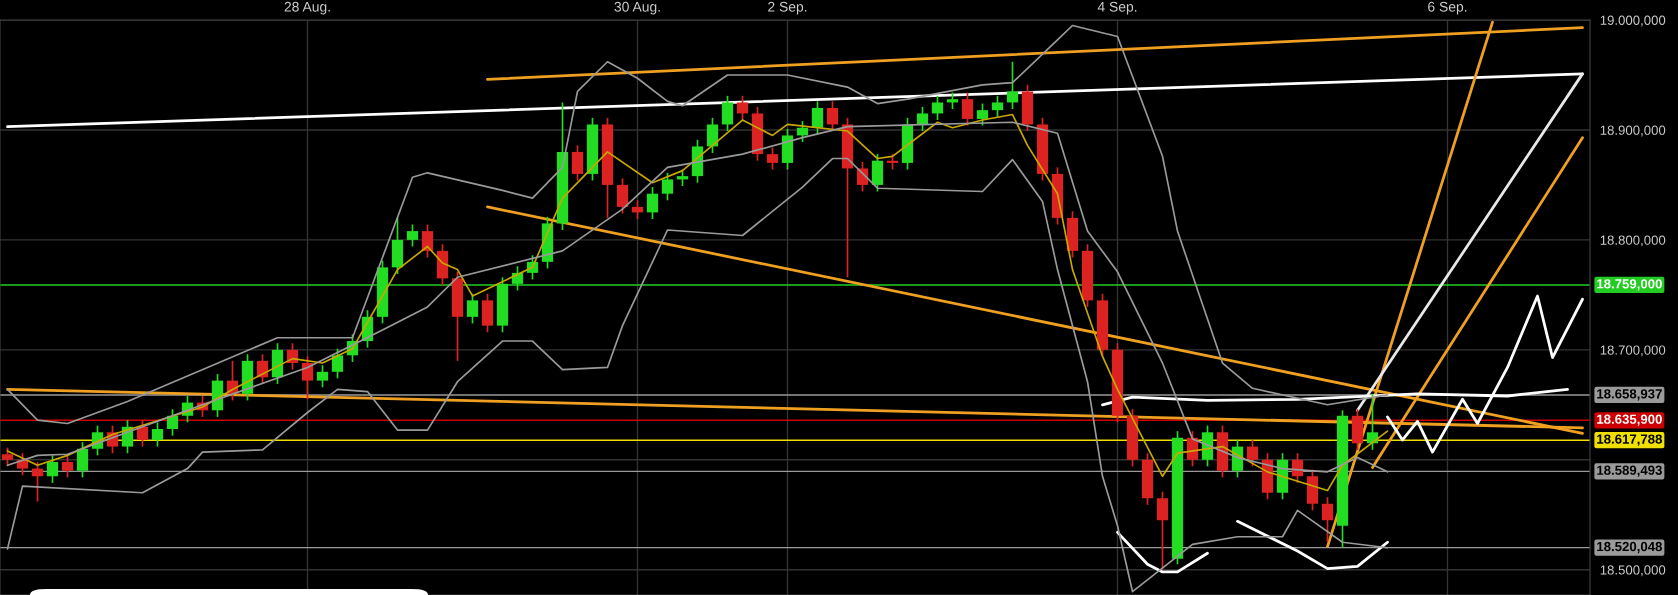  What do you see at coordinates (637, 8) in the screenshot?
I see `x-tick-label: 30 Aug.` at bounding box center [637, 8].